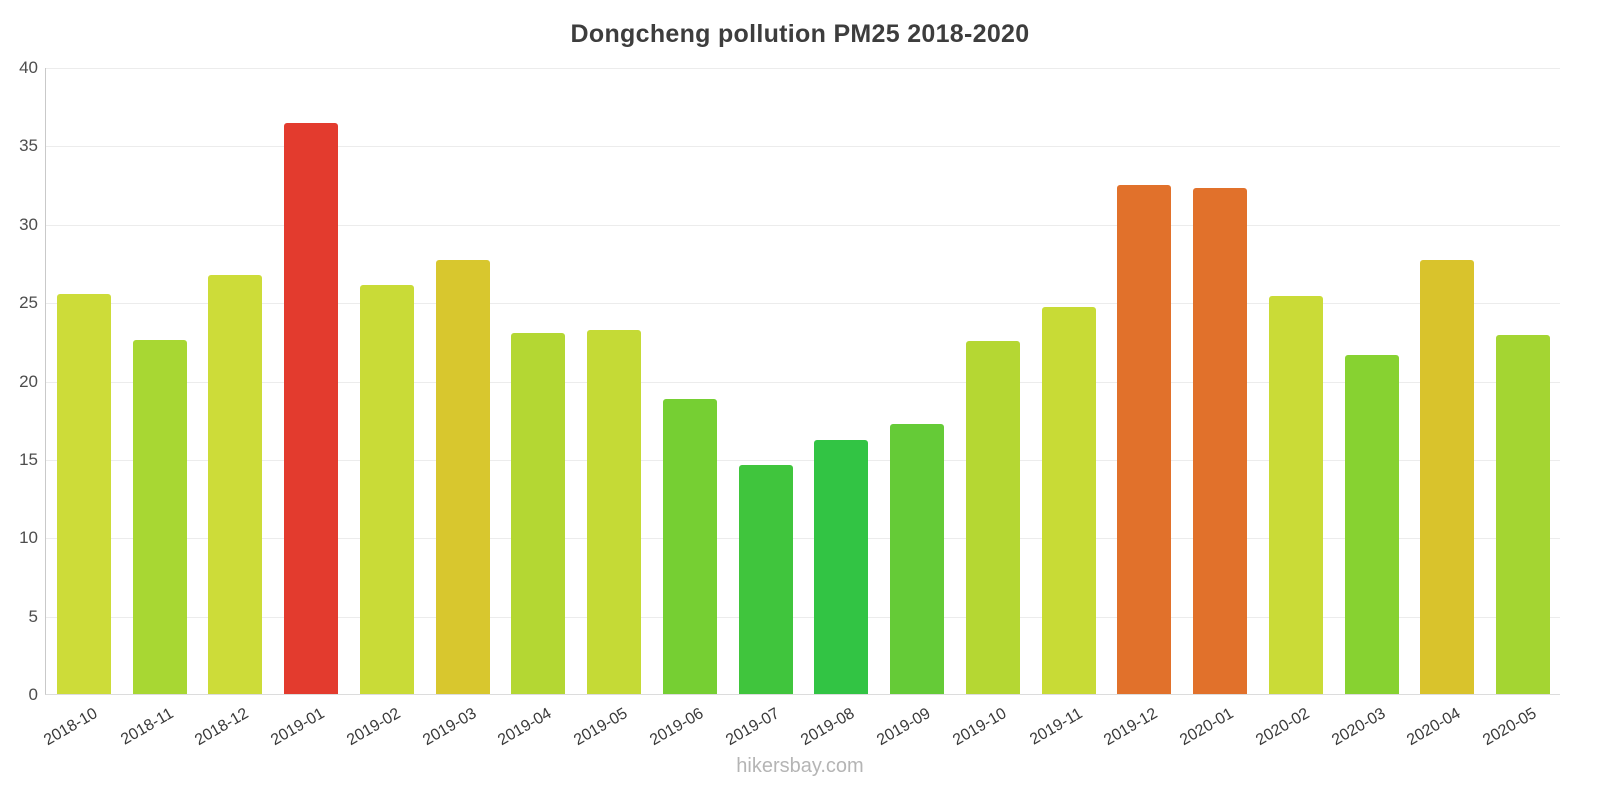  What do you see at coordinates (28, 303) in the screenshot?
I see `y-axis-tick-label-25: 25` at bounding box center [28, 303].